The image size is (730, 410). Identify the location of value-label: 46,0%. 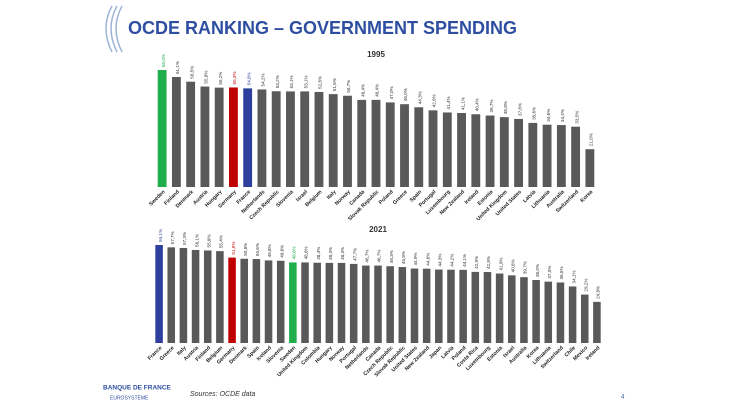
(405, 94).